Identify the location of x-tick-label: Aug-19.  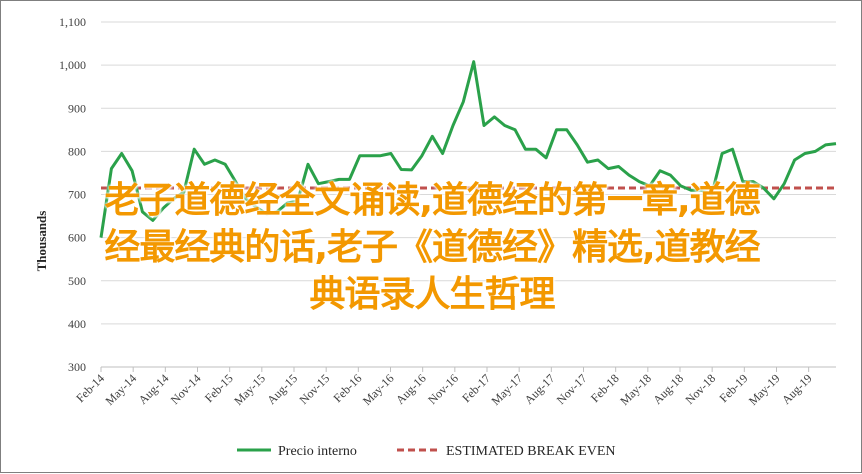
(797, 389).